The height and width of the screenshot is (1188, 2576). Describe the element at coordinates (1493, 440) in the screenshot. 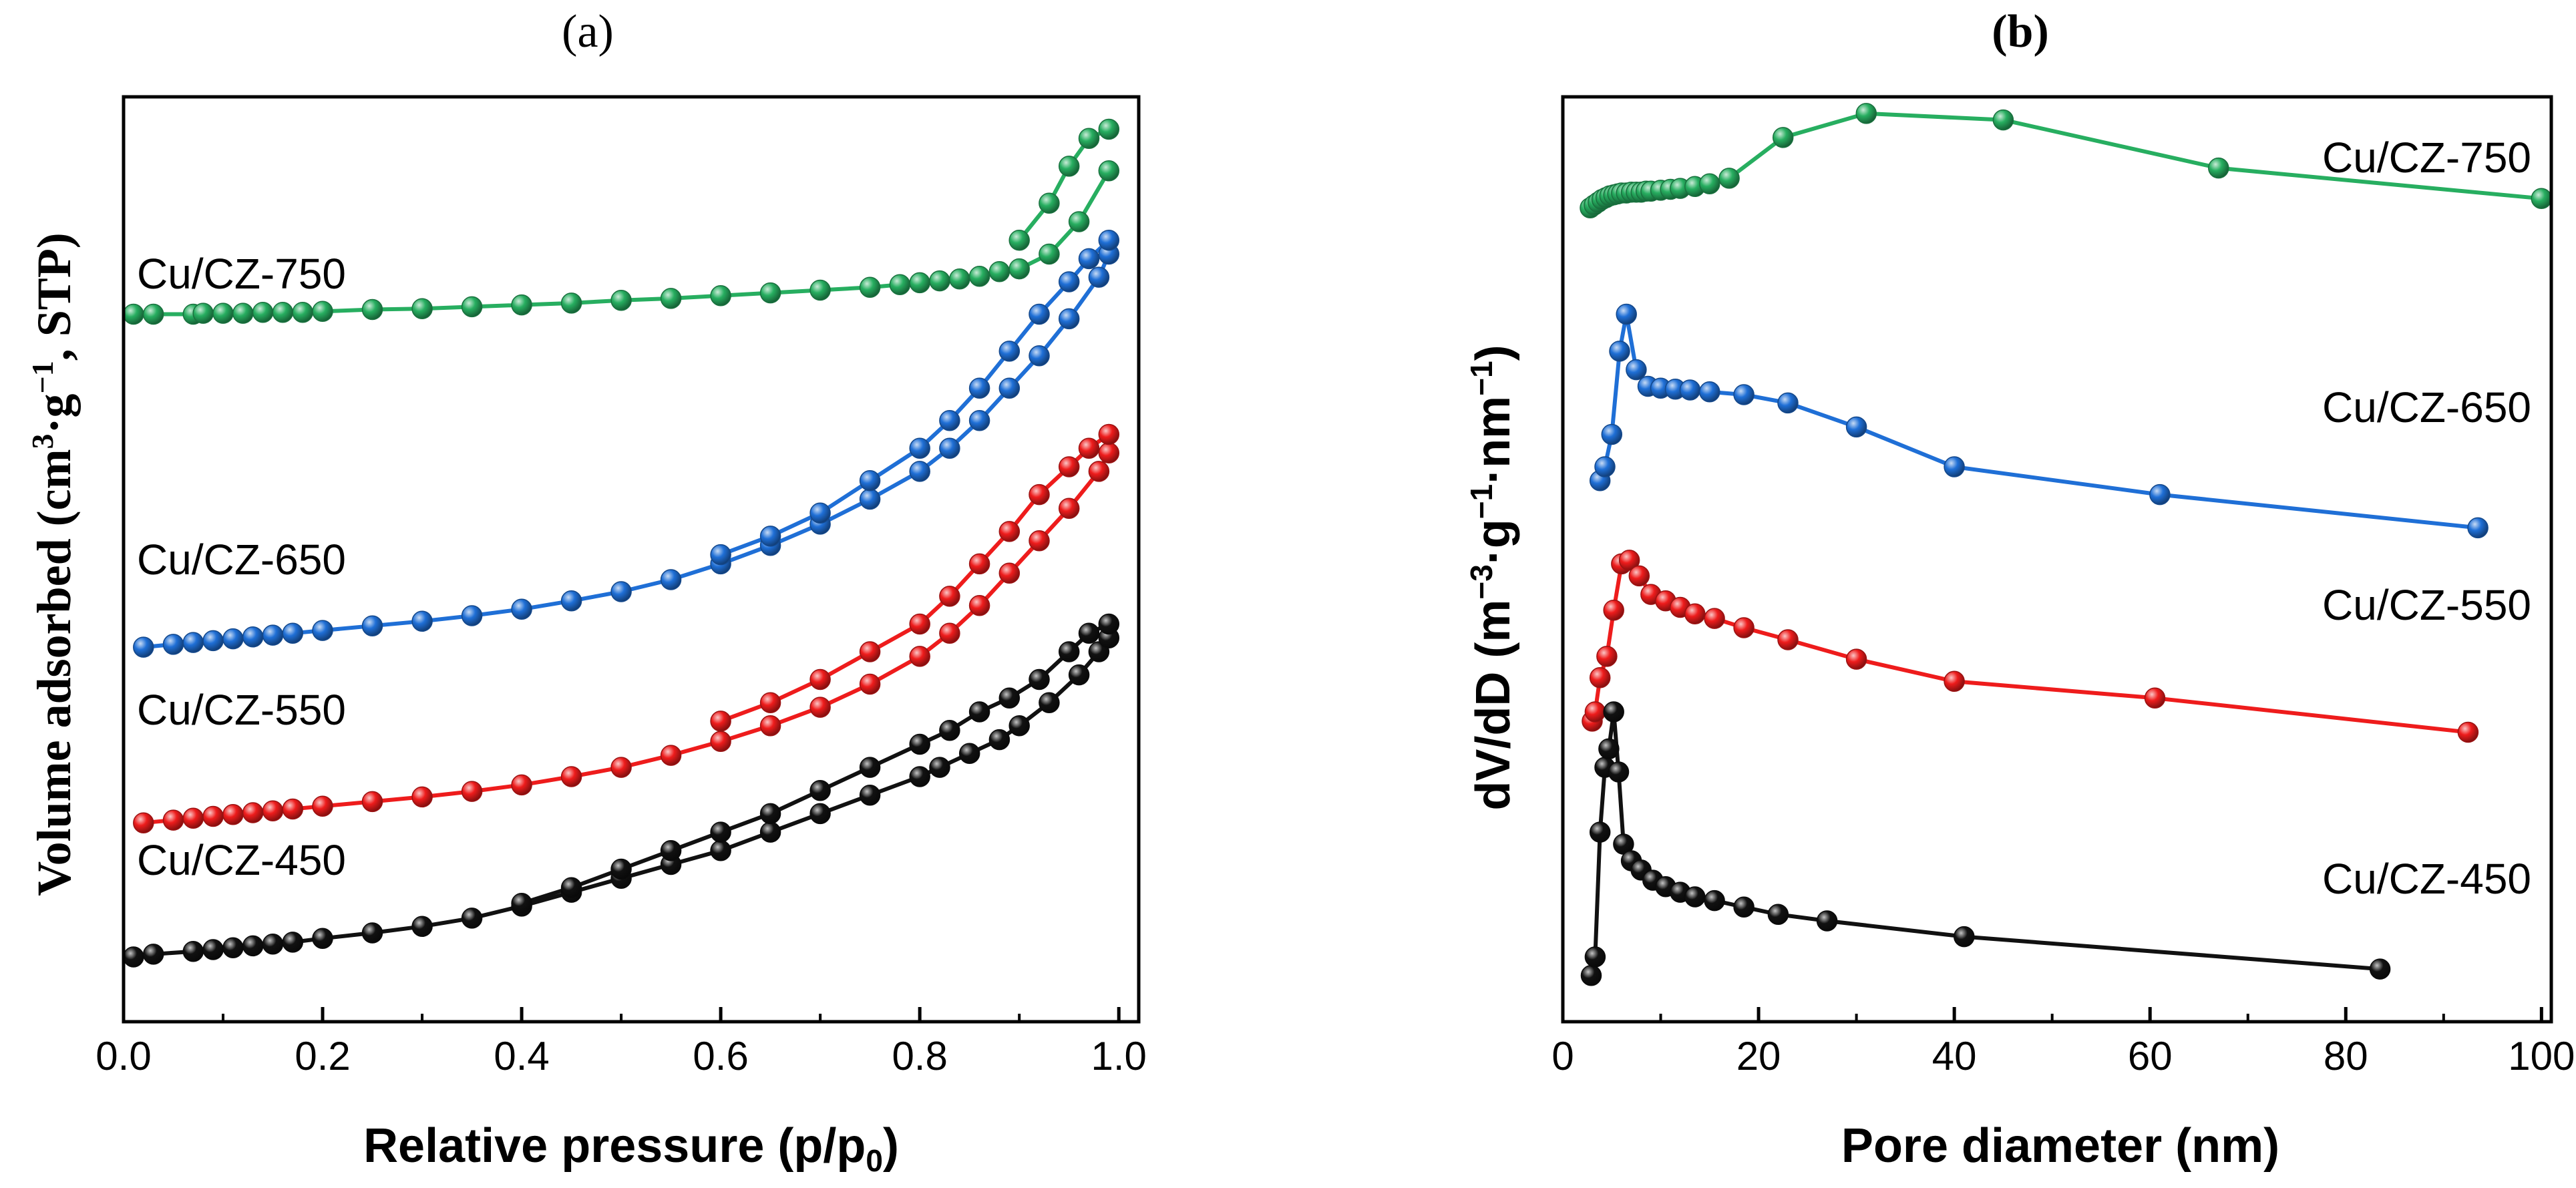

I see `y-axis-title-b-mid2: ·nm` at that location.